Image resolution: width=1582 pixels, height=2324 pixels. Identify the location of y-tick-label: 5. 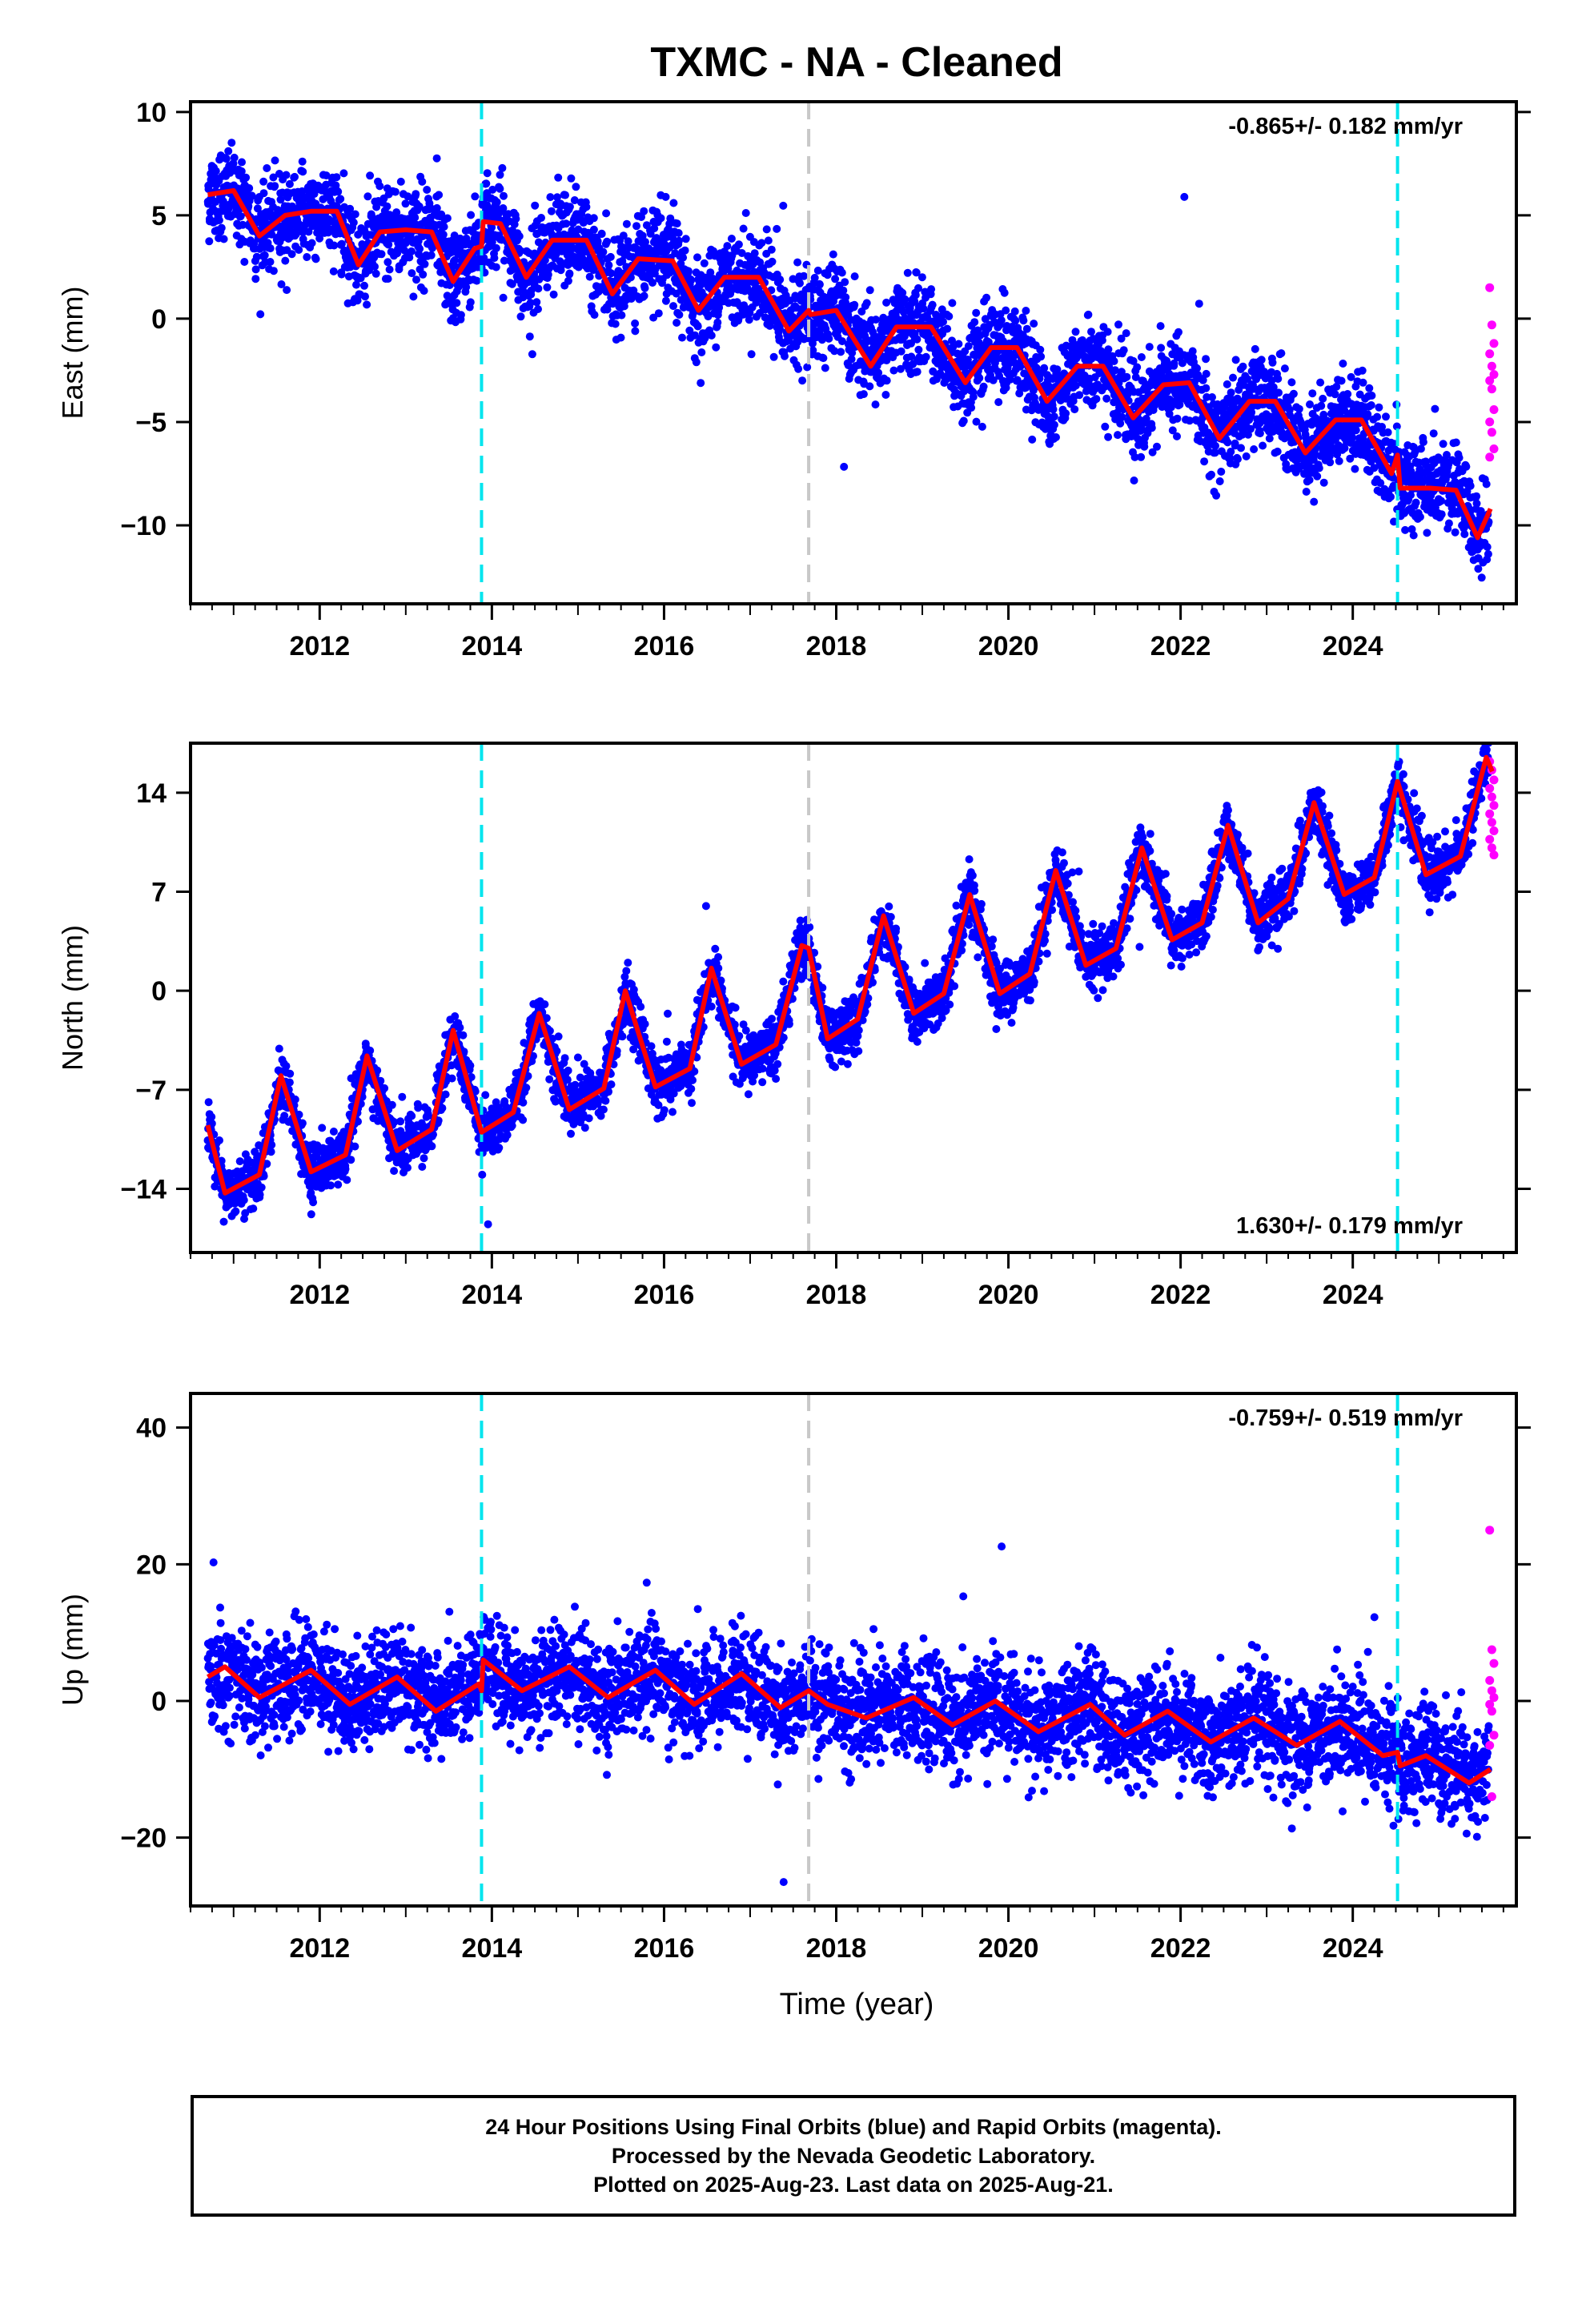
(159, 216).